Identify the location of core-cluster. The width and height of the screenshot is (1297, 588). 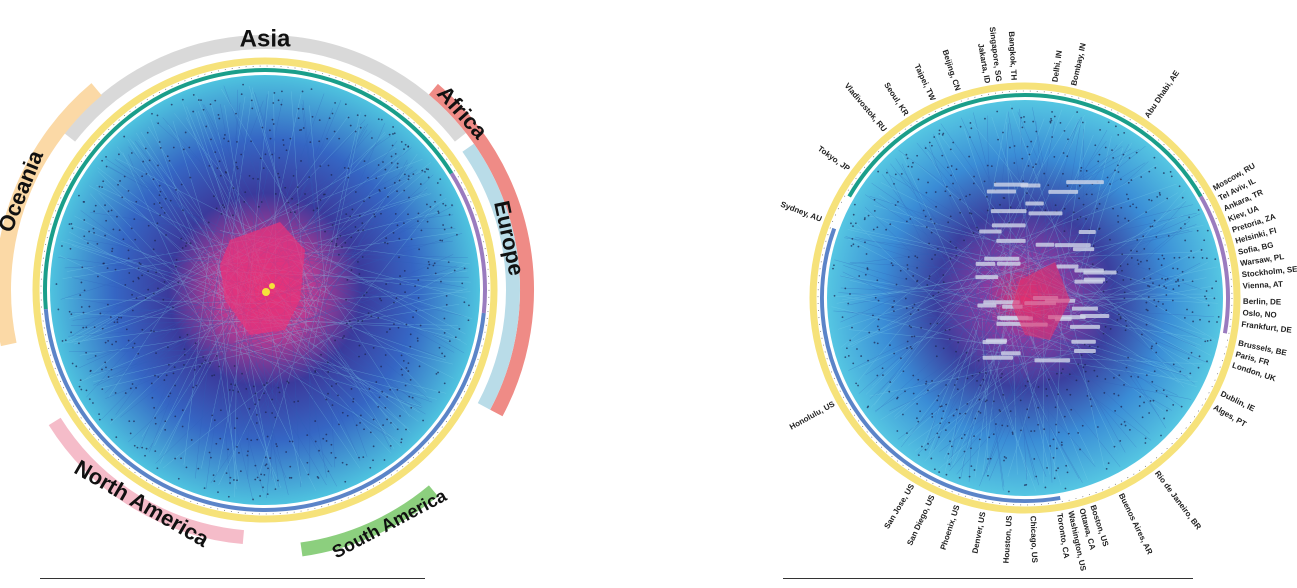
(1041, 301).